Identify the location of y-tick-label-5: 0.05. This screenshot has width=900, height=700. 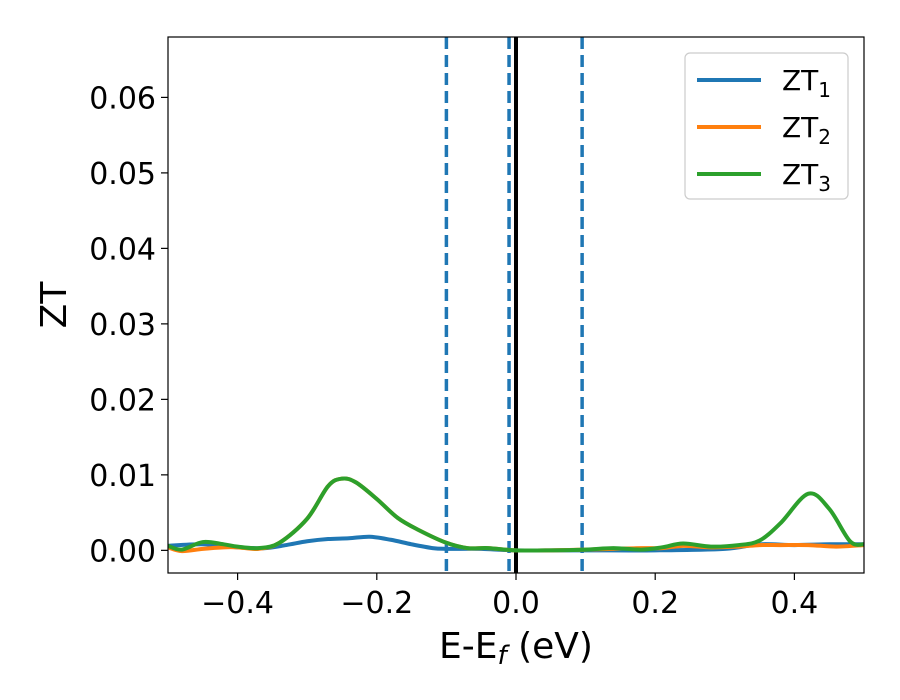
(122, 174).